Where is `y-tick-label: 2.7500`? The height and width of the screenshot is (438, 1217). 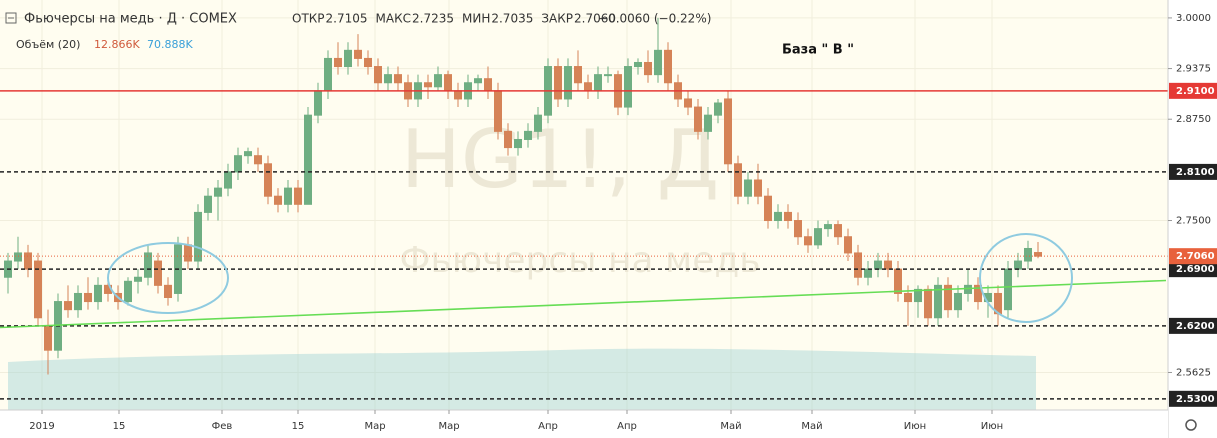
y-tick-label: 2.7500 is located at coordinates (1193, 221).